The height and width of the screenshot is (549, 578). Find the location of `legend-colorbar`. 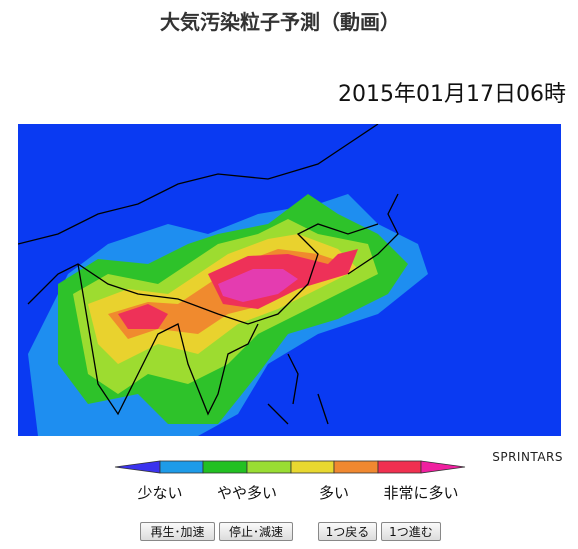

legend-colorbar is located at coordinates (290, 467).